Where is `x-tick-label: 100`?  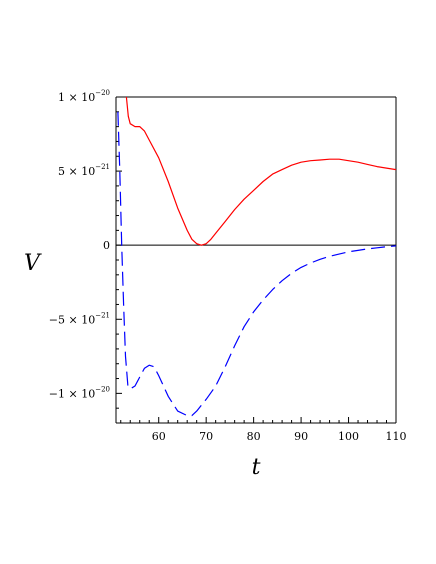 x-tick-label: 100 is located at coordinates (348, 436).